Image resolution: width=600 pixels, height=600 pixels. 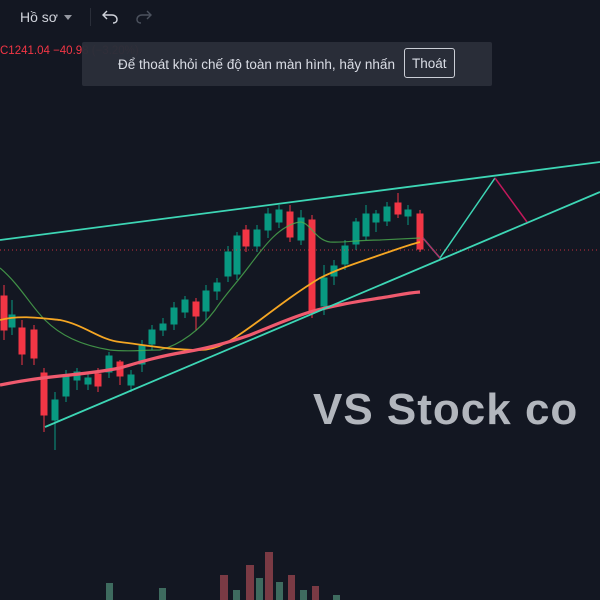 I want to click on undo-button, so click(x=110, y=17).